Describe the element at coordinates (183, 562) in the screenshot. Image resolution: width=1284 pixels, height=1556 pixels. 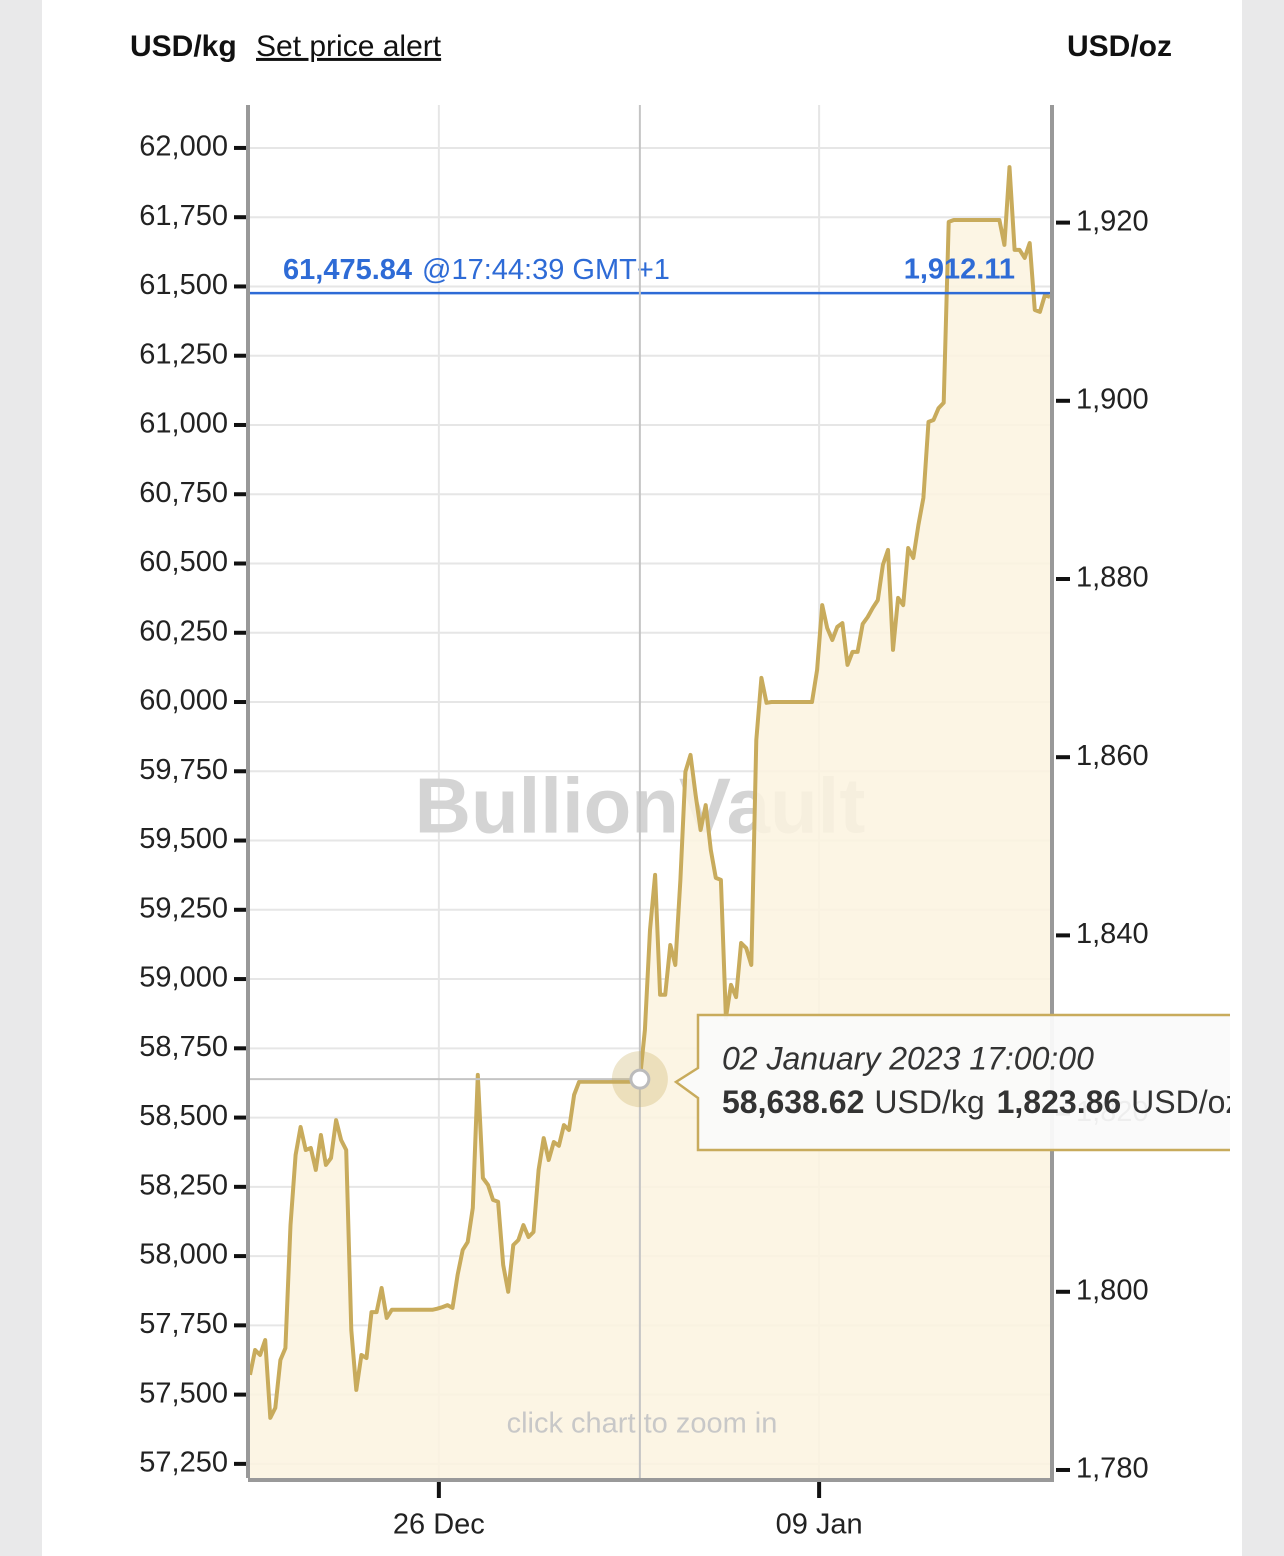
I see `y-tick-label: 60,500` at that location.